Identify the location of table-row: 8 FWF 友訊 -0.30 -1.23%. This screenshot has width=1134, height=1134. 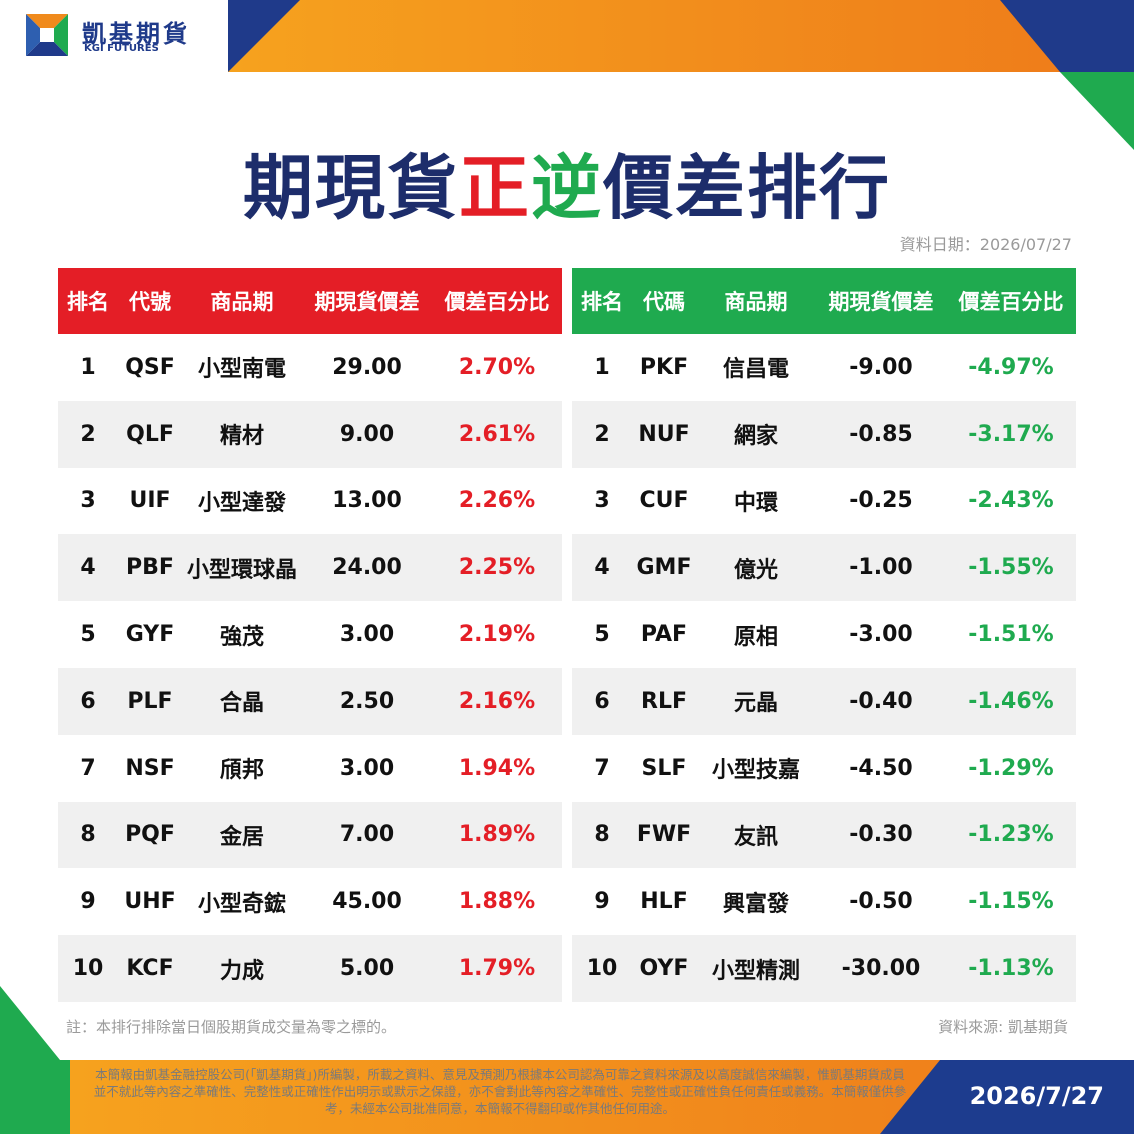
(824, 835).